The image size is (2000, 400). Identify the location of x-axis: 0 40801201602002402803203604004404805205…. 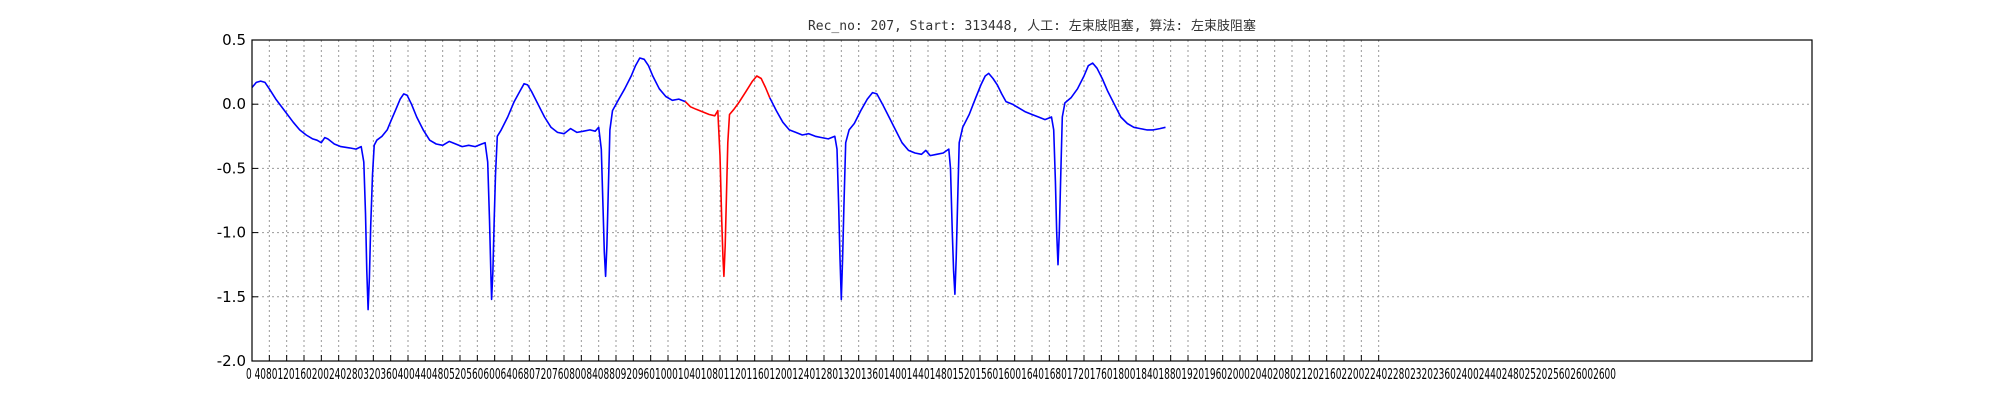
(931, 369).